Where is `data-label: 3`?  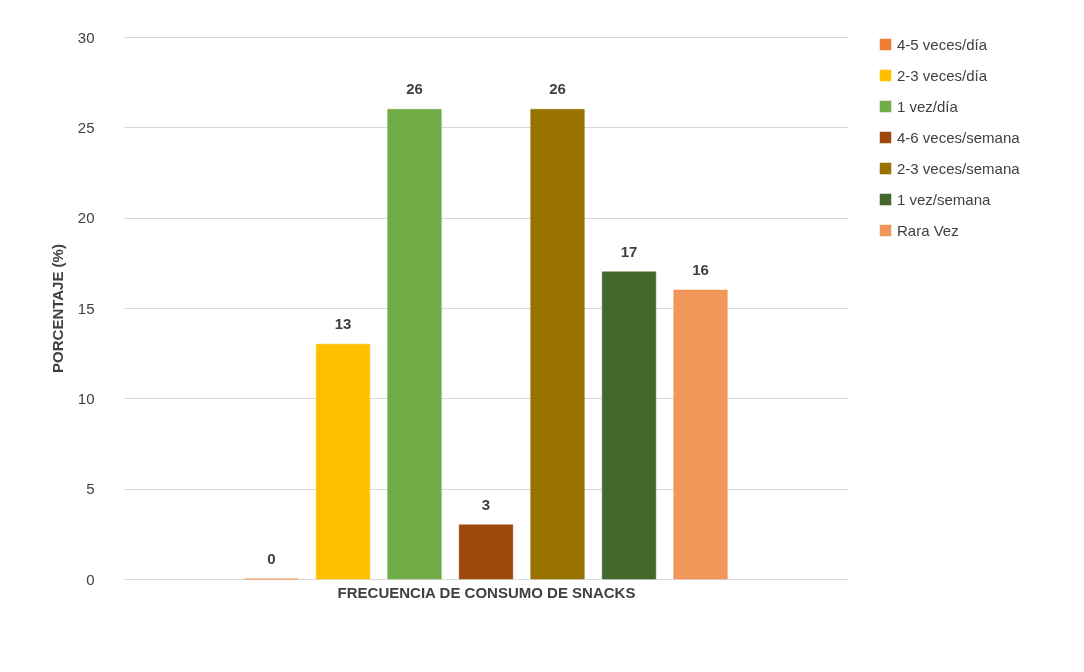 data-label: 3 is located at coordinates (486, 504).